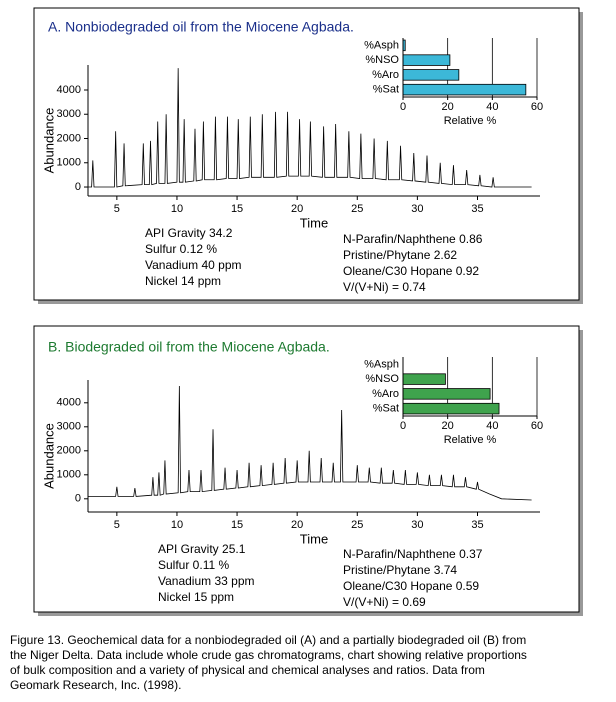  What do you see at coordinates (183, 281) in the screenshot?
I see `analysis-note: Nickel 14 ppm` at bounding box center [183, 281].